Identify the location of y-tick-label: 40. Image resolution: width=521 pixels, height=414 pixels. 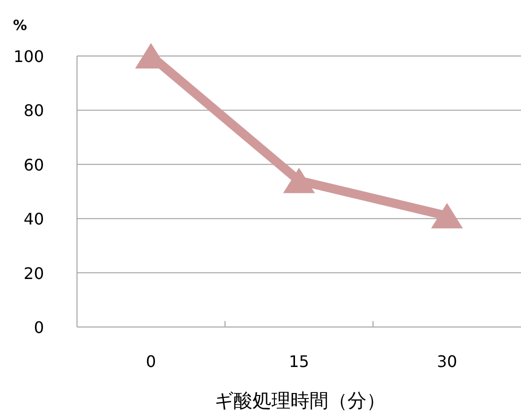
(34, 219).